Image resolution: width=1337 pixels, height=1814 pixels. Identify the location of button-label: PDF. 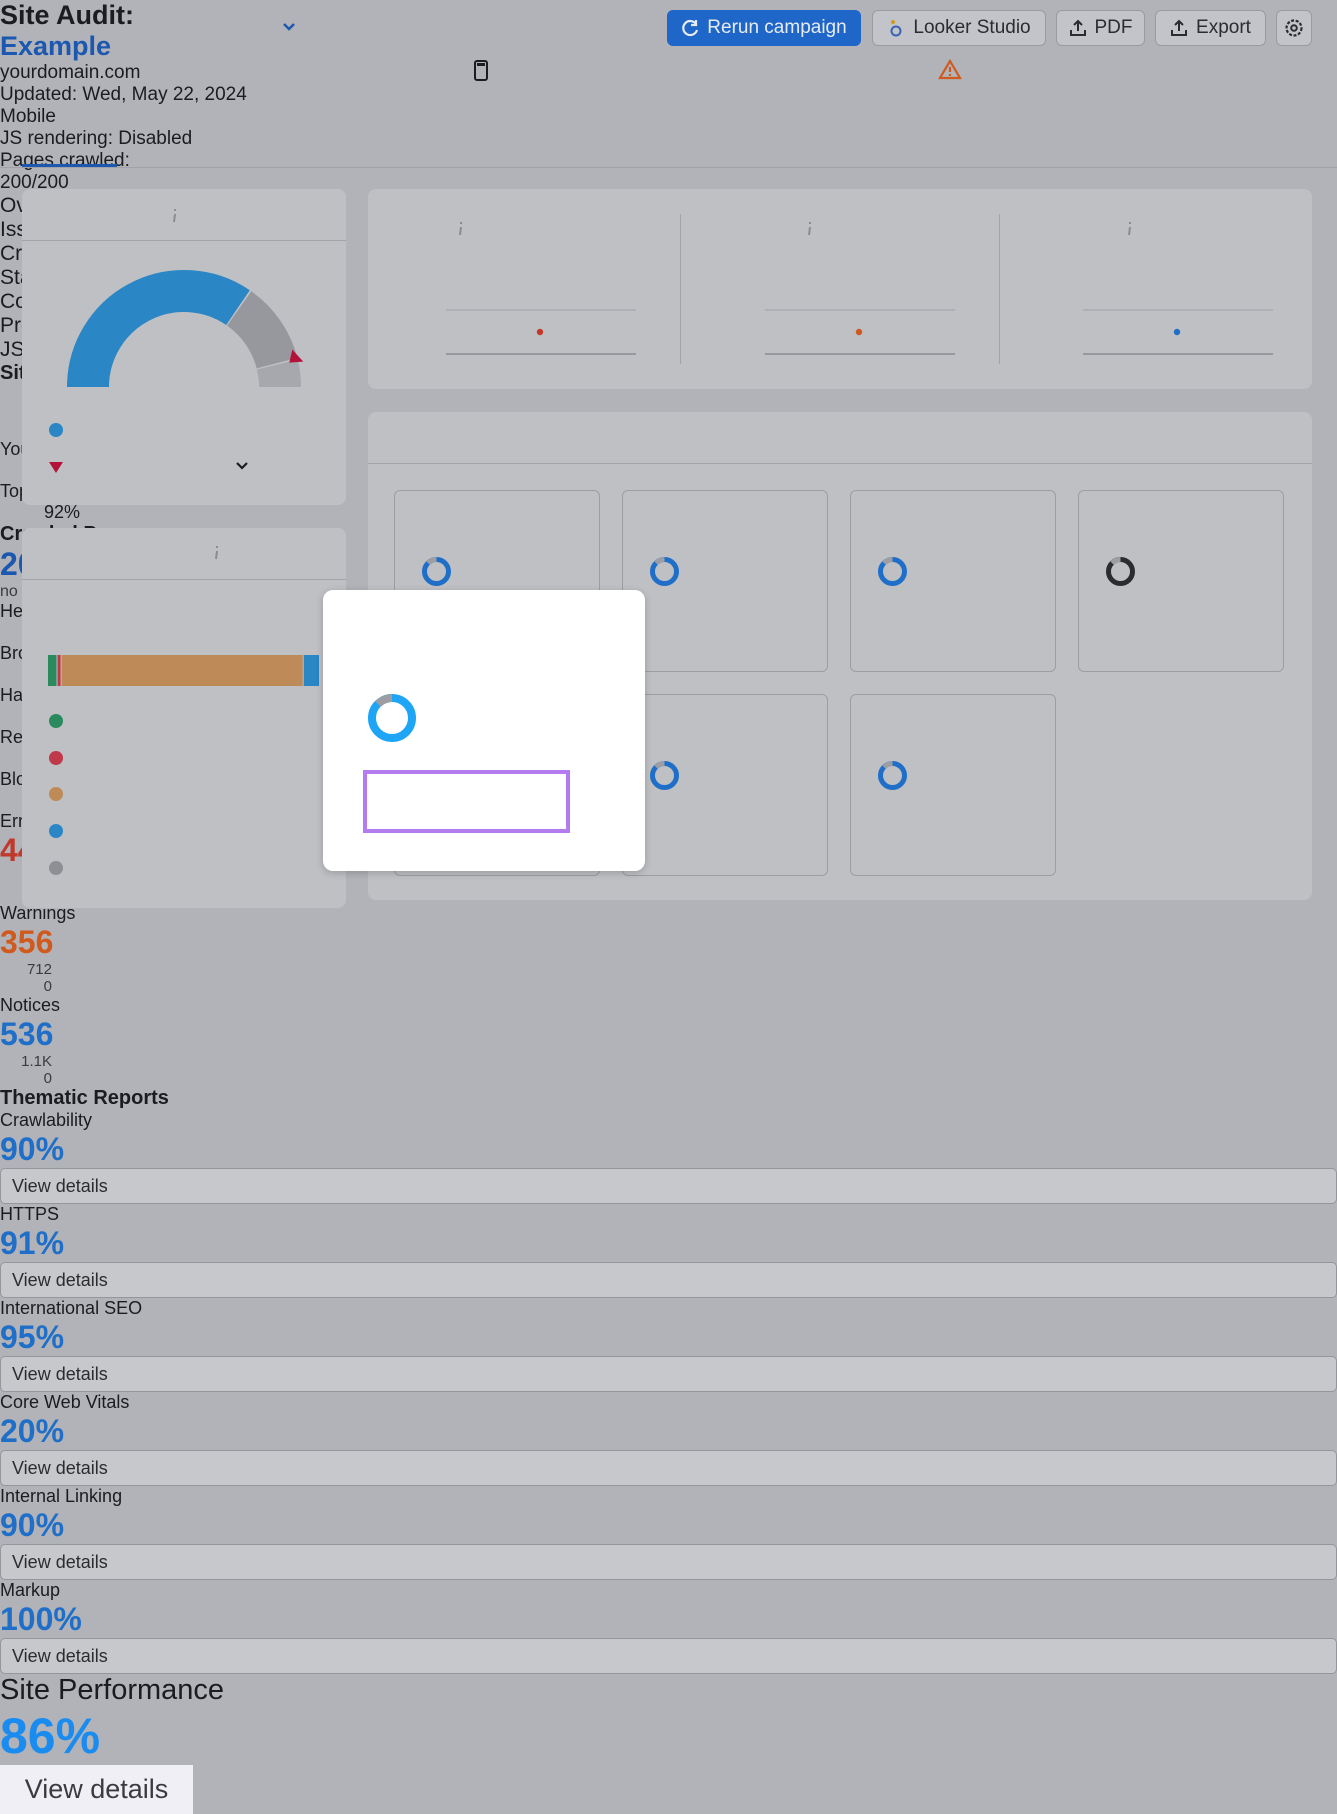
(1113, 27).